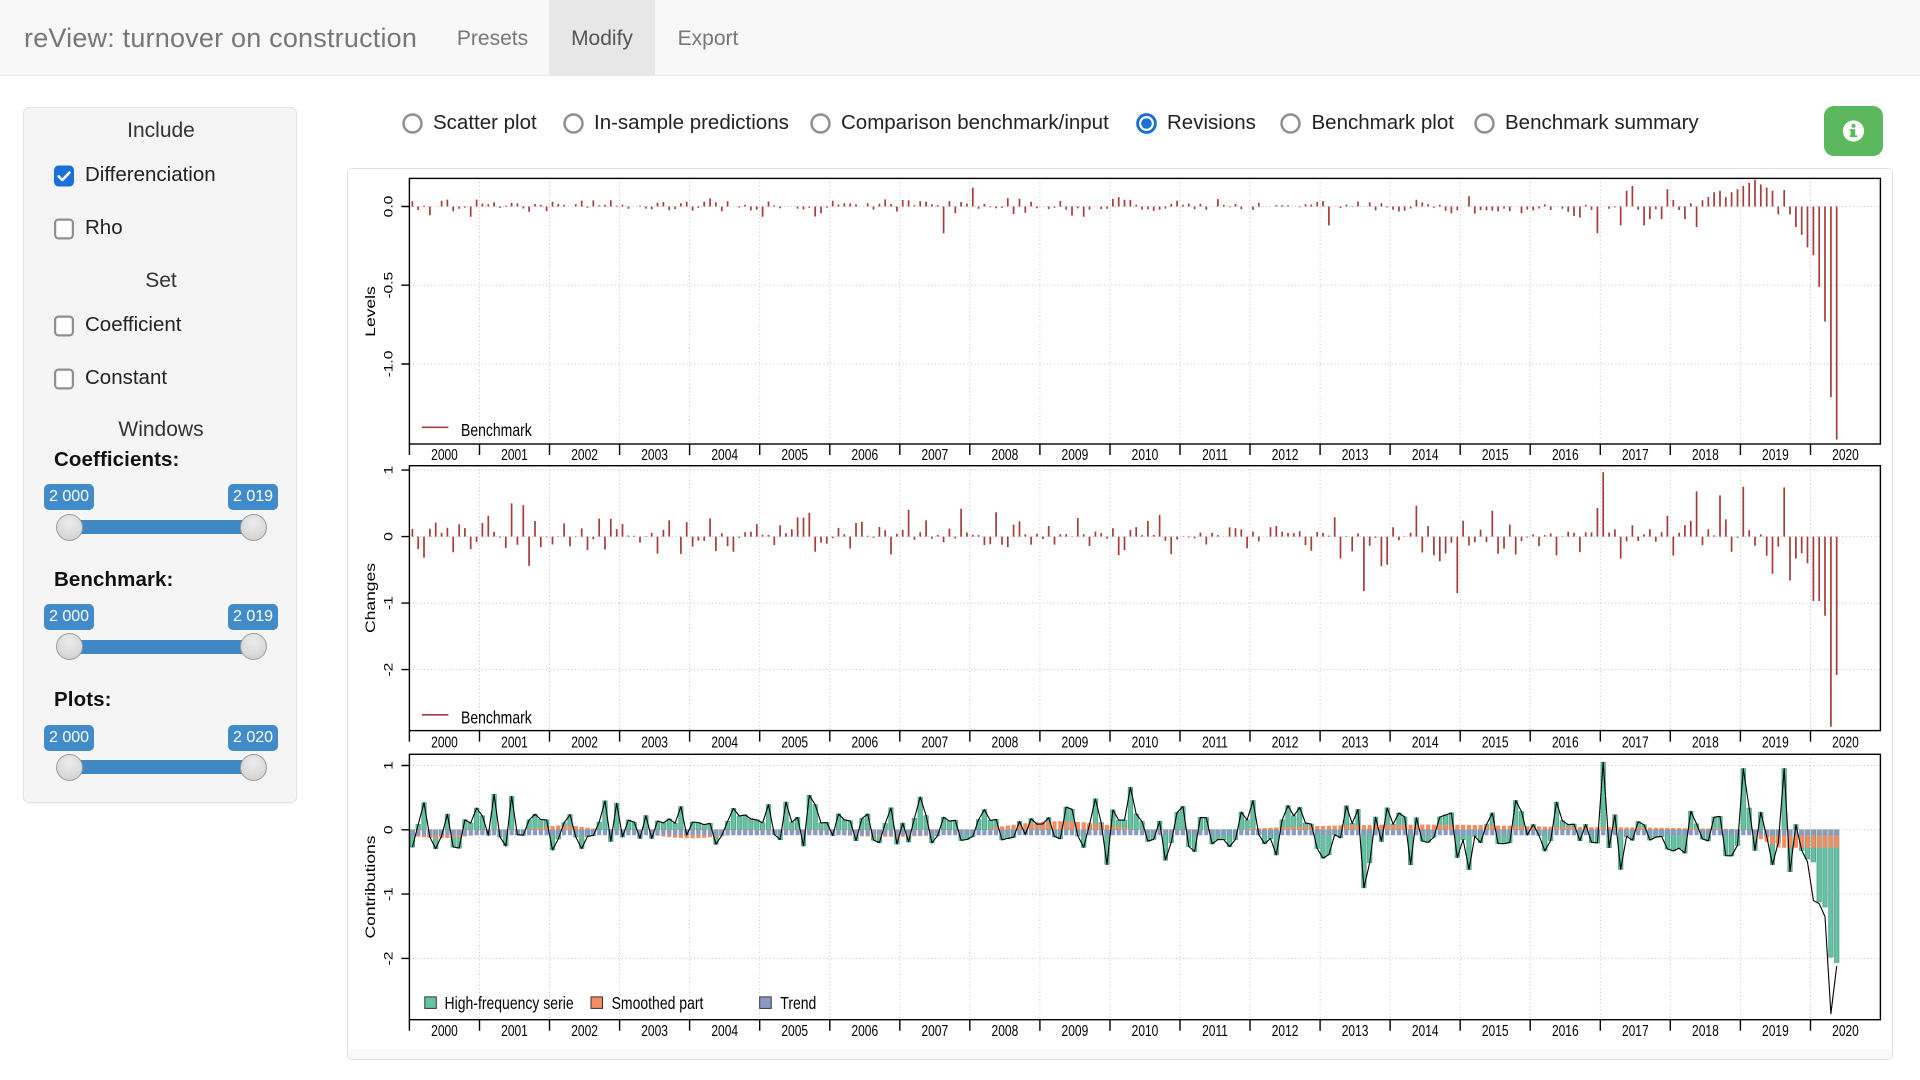 This screenshot has height=1080, width=1920. I want to click on svg-text: Trend, so click(798, 1004).